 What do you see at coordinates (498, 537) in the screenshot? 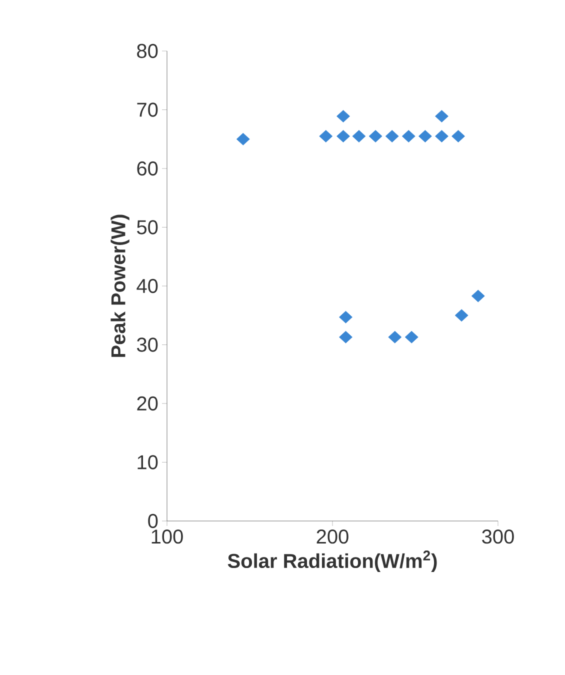
I see `x-tick-label: 300` at bounding box center [498, 537].